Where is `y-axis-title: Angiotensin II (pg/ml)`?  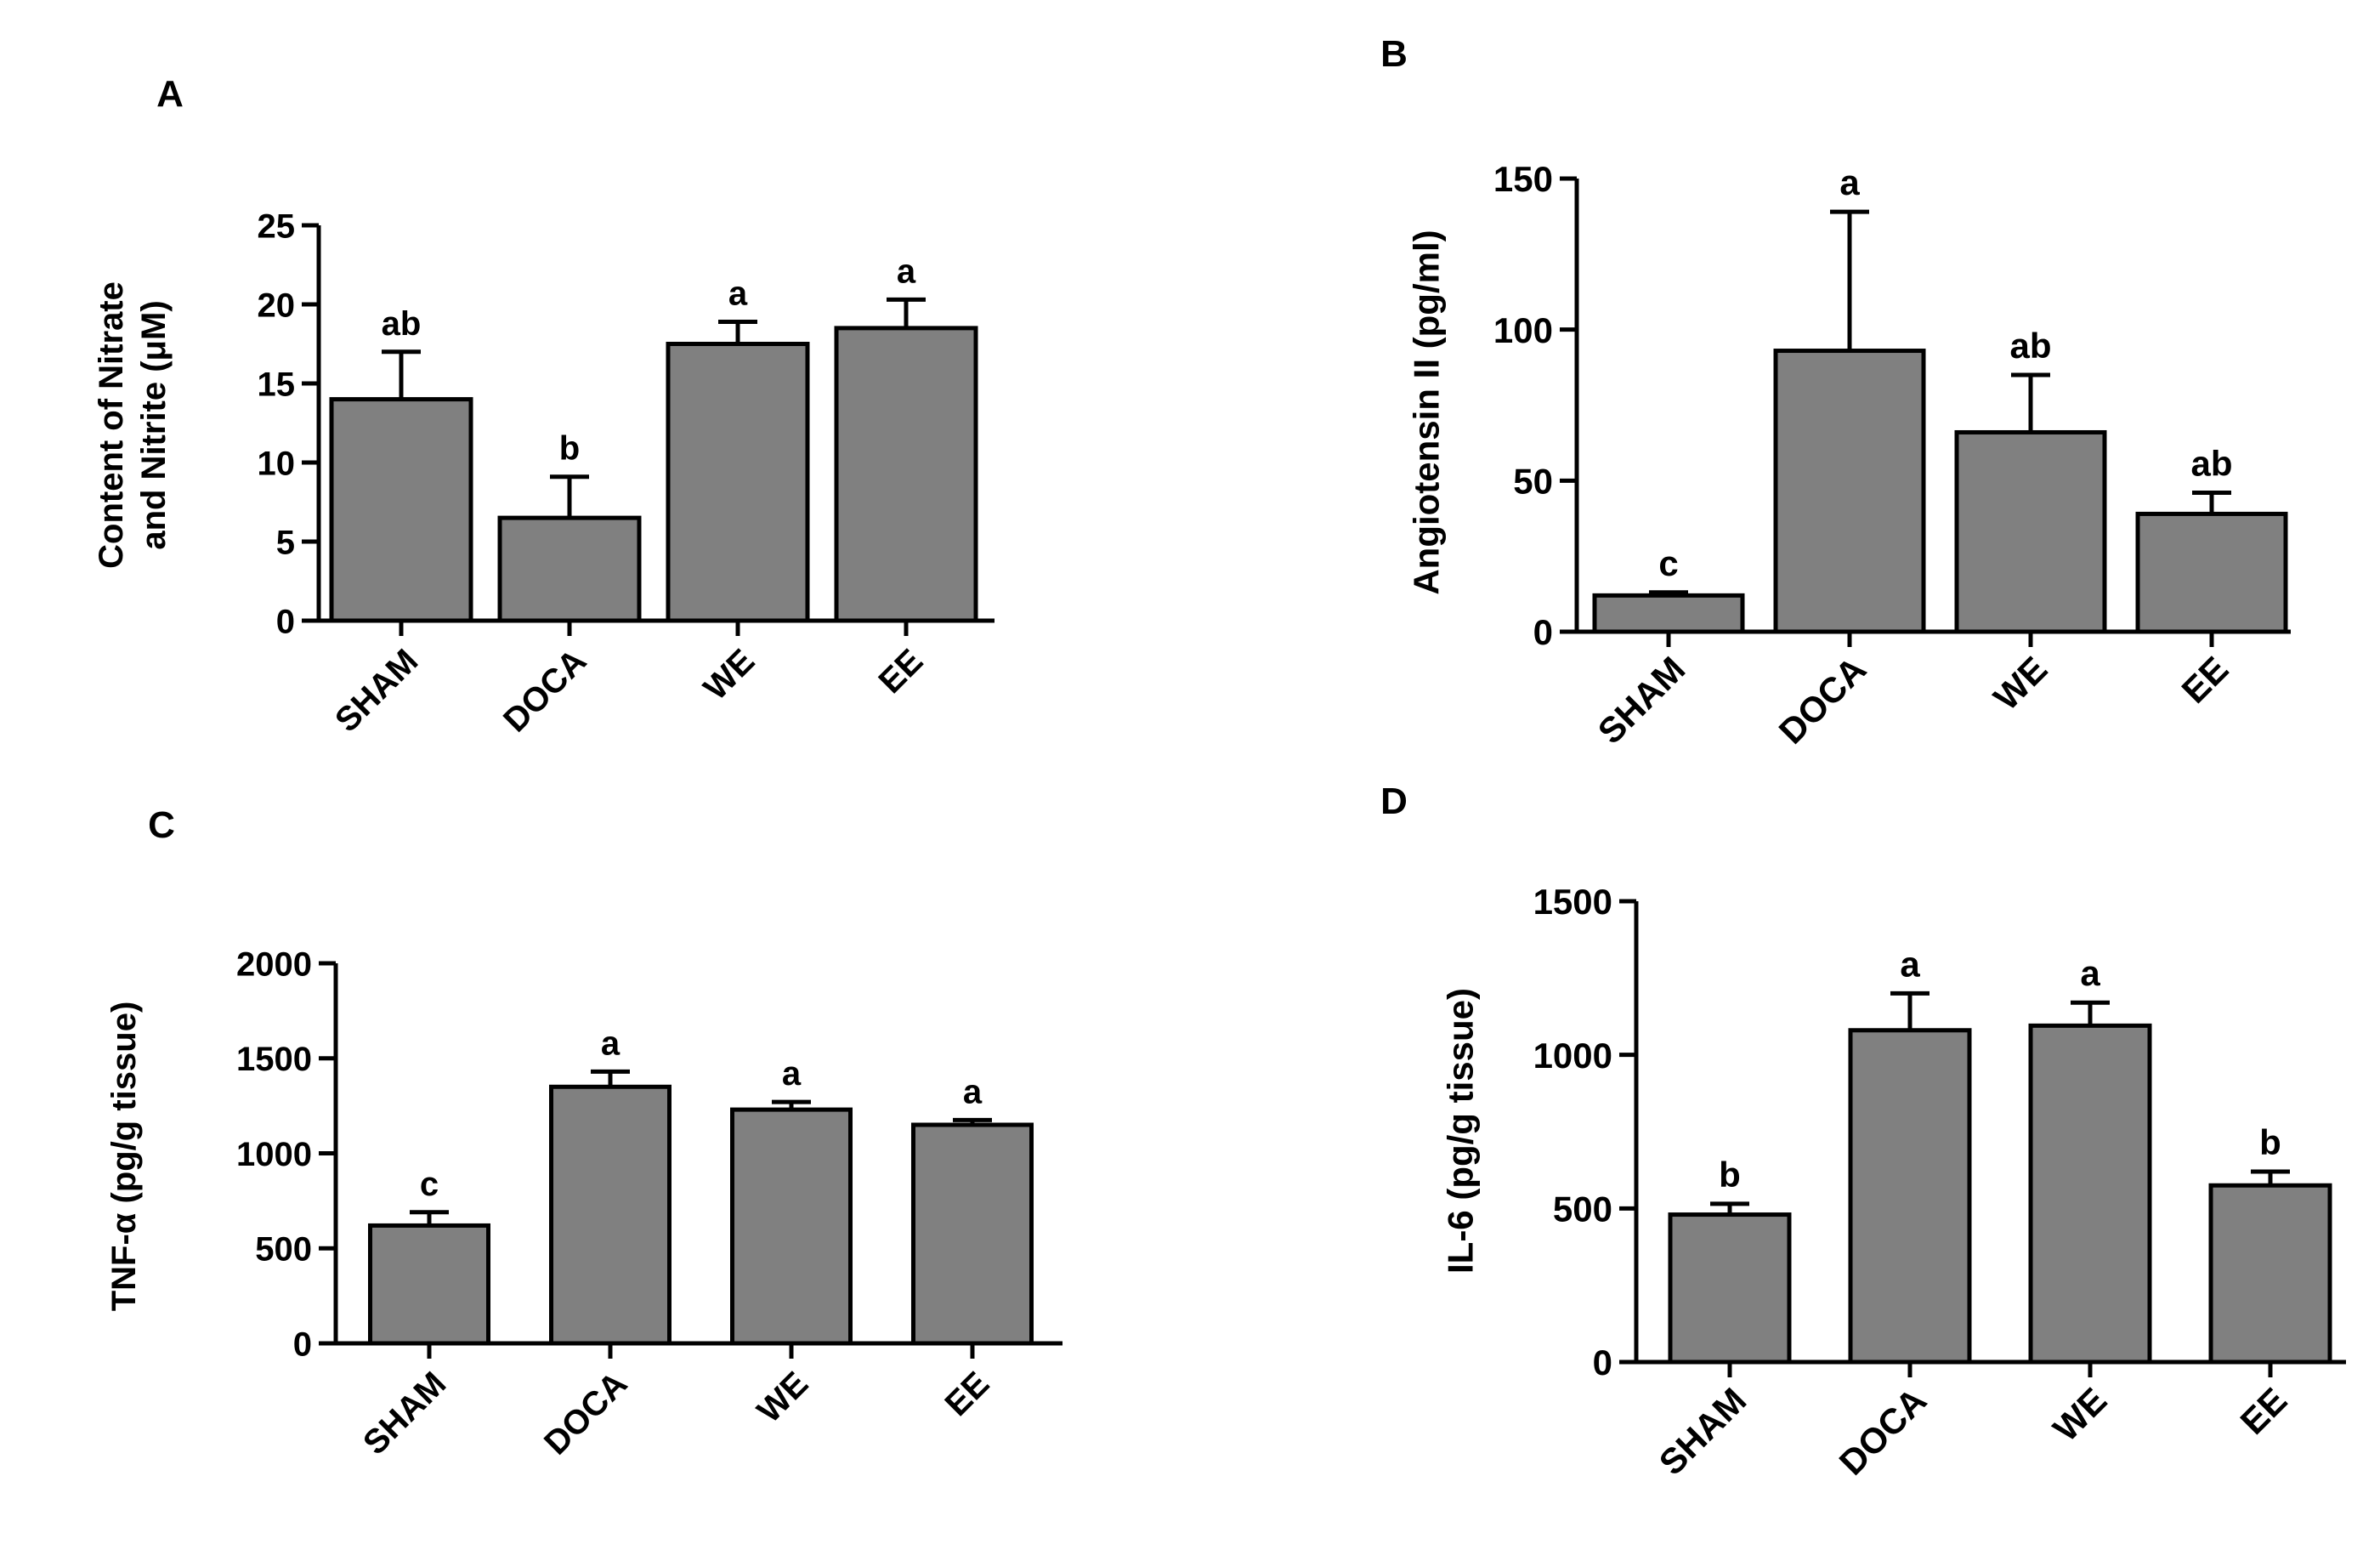
y-axis-title: Angiotensin II (pg/ml) is located at coordinates (1427, 412).